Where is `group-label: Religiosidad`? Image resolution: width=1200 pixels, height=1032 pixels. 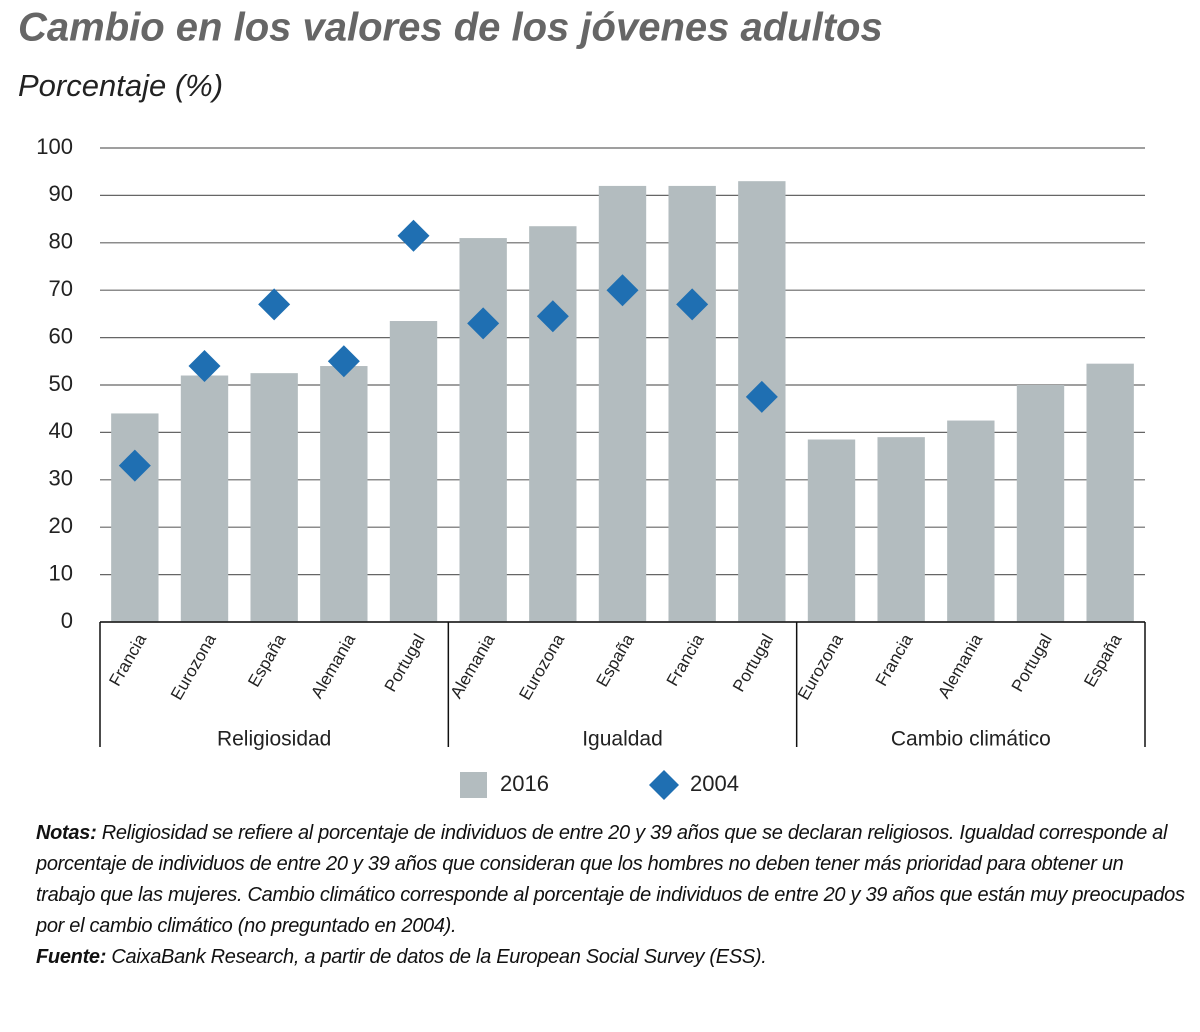 group-label: Religiosidad is located at coordinates (274, 739).